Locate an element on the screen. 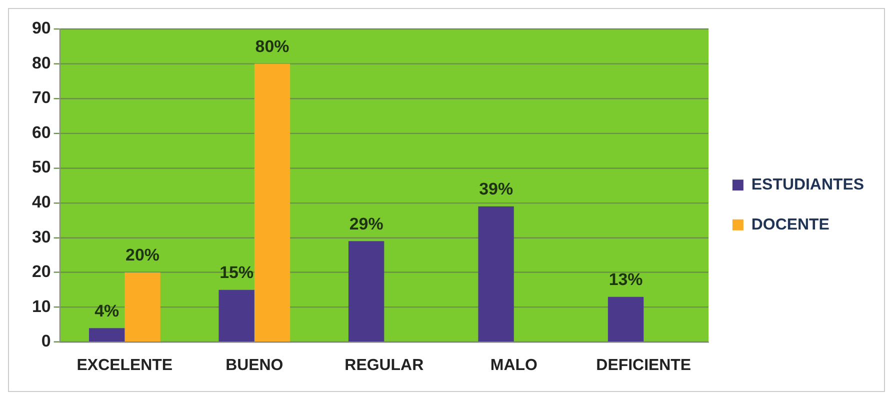 This screenshot has width=893, height=400. x-tick-label: DEFICIENTE is located at coordinates (644, 365).